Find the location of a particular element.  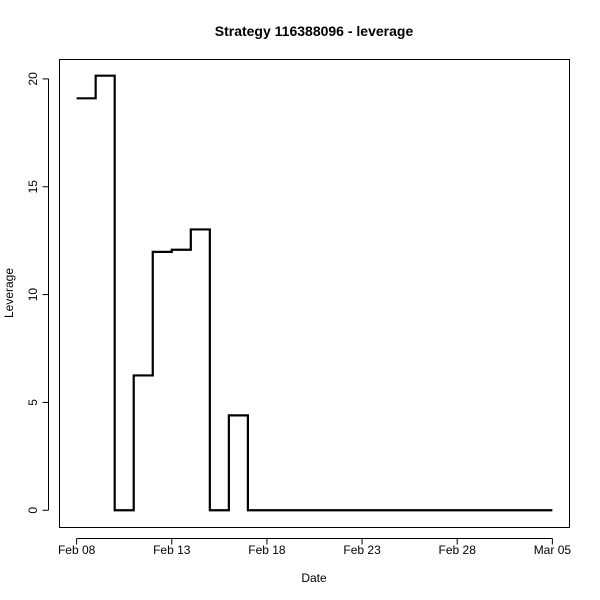

x-axis: Feb 08 Feb 13 Feb 18 Feb 23 Feb 28 Mar 05 is located at coordinates (315, 547).